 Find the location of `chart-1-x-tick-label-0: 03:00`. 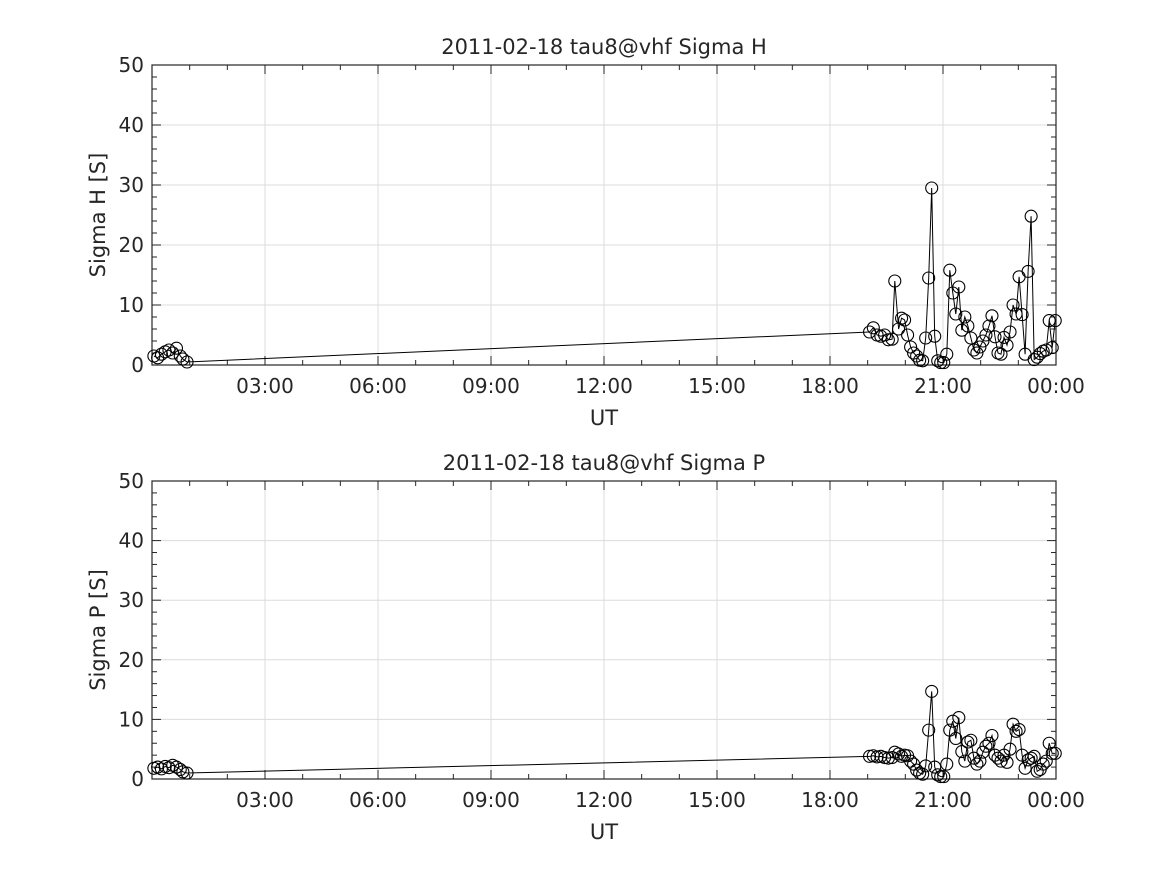

chart-1-x-tick-label-0: 03:00 is located at coordinates (265, 800).